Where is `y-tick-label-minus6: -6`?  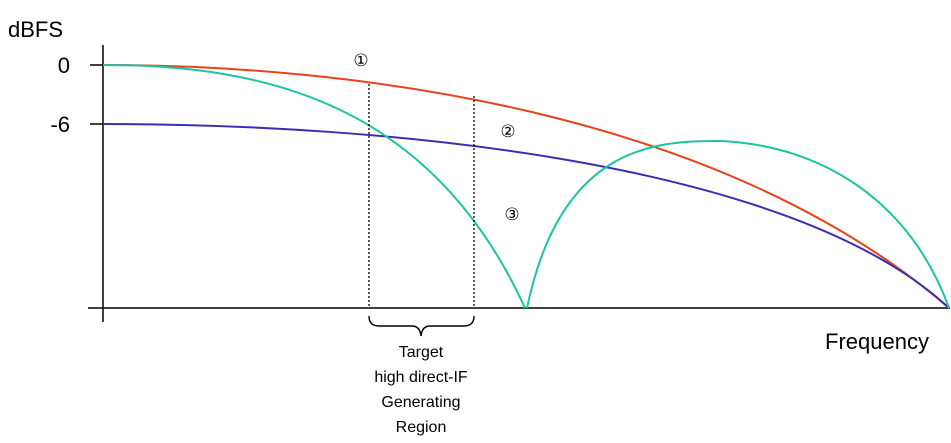 y-tick-label-minus6: -6 is located at coordinates (60, 124).